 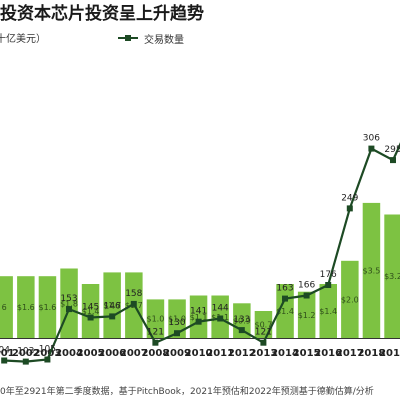 I want to click on bar-label-2005: $1.4, so click(x=91, y=311).